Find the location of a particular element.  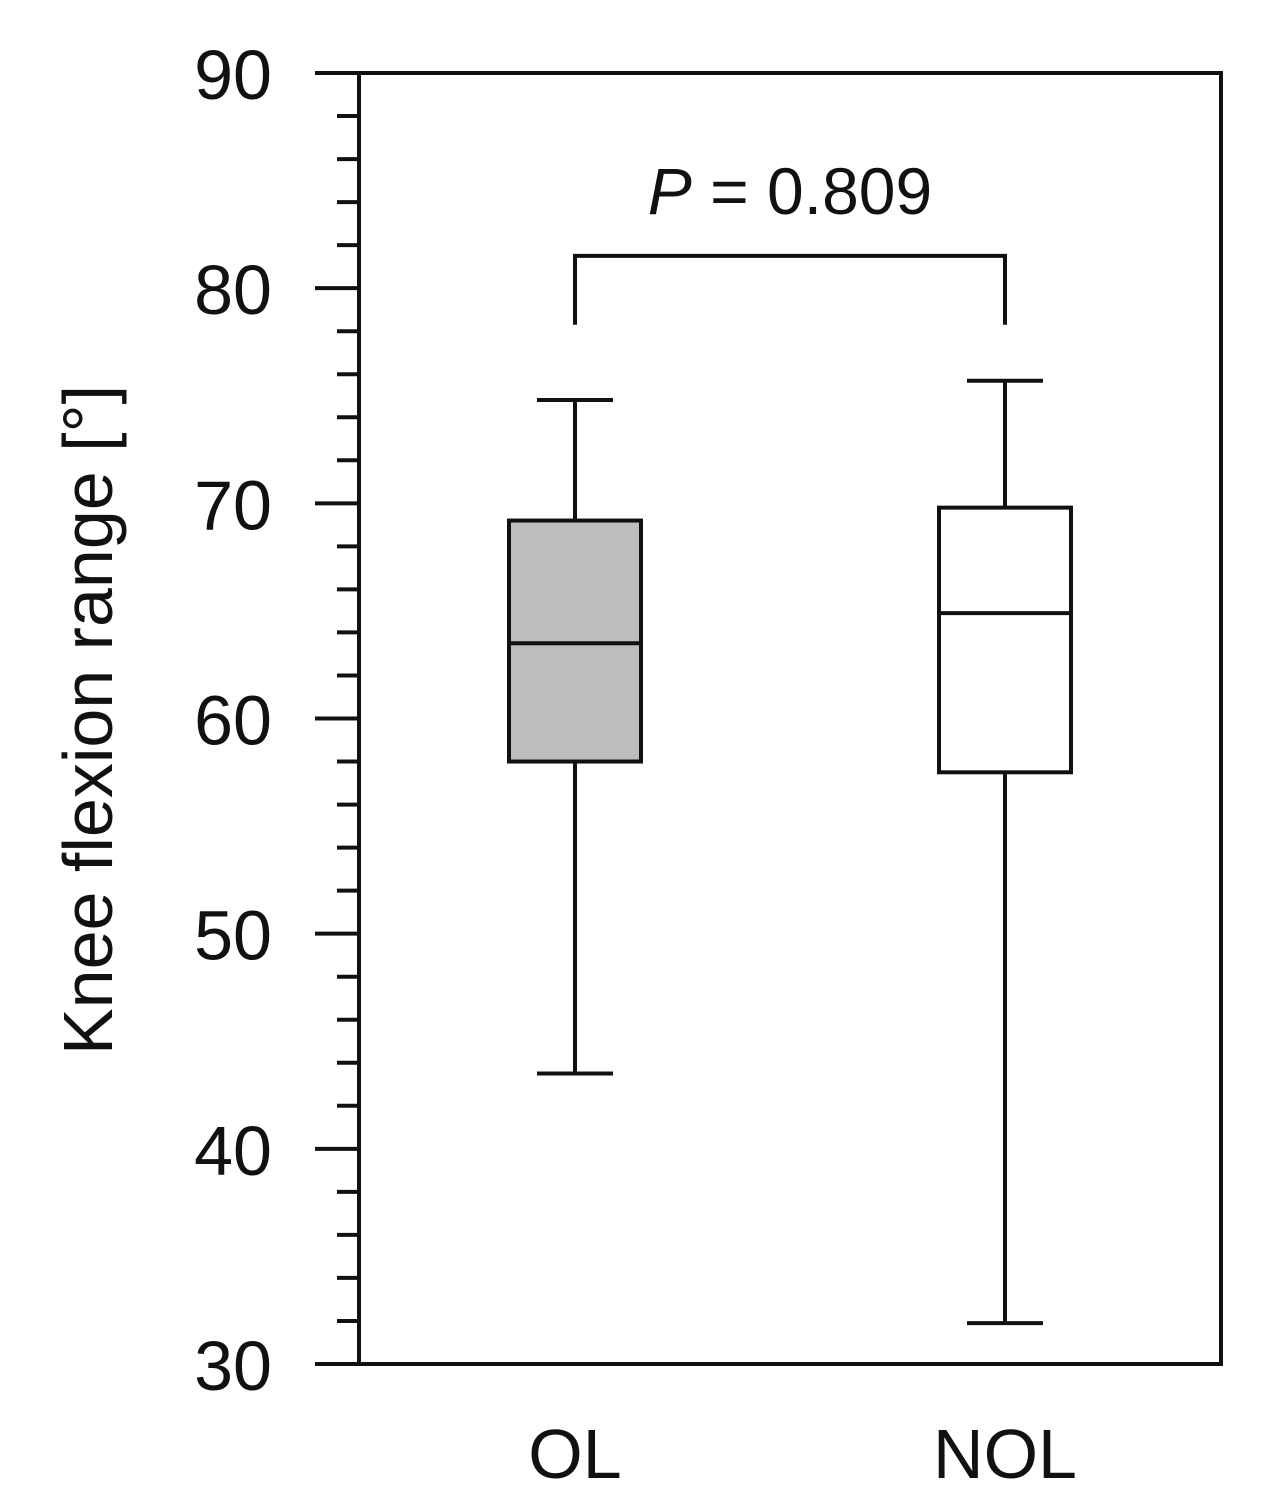

x-tick-labels: OL NOL is located at coordinates (802, 1454).